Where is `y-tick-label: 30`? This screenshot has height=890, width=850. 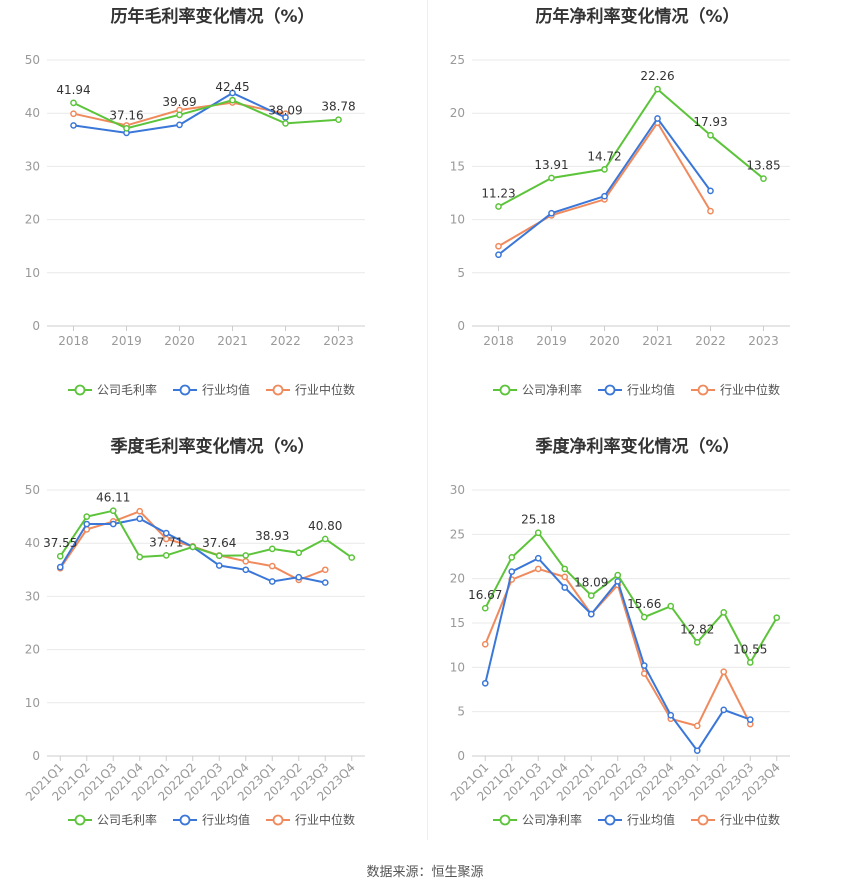
y-tick-label: 30 is located at coordinates (32, 166).